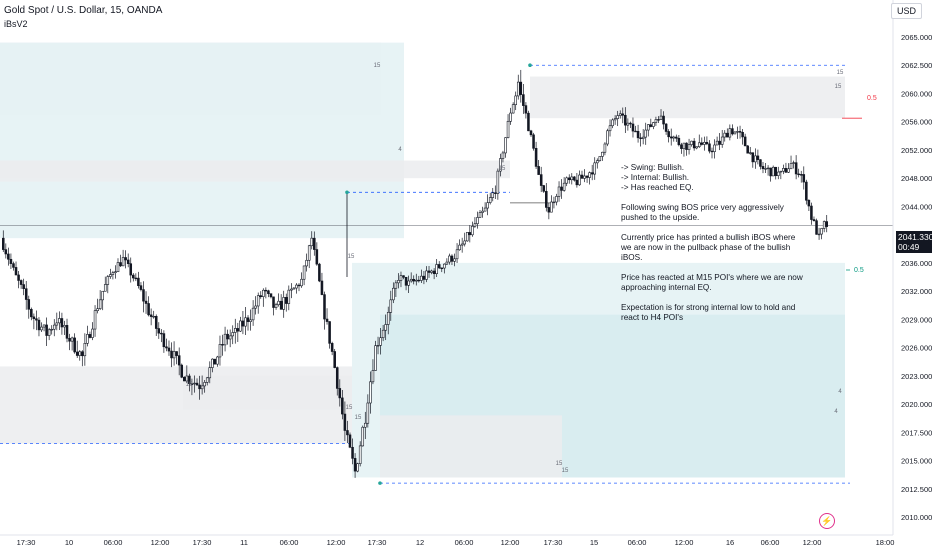  Describe the element at coordinates (730, 542) in the screenshot. I see `time-tick-label: 16` at that location.